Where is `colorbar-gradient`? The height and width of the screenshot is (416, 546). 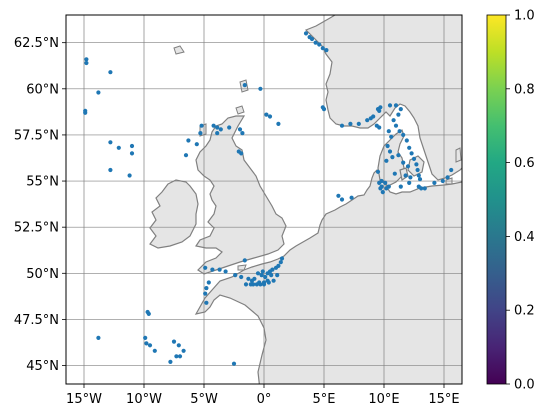
colorbar-gradient is located at coordinates (496, 199).